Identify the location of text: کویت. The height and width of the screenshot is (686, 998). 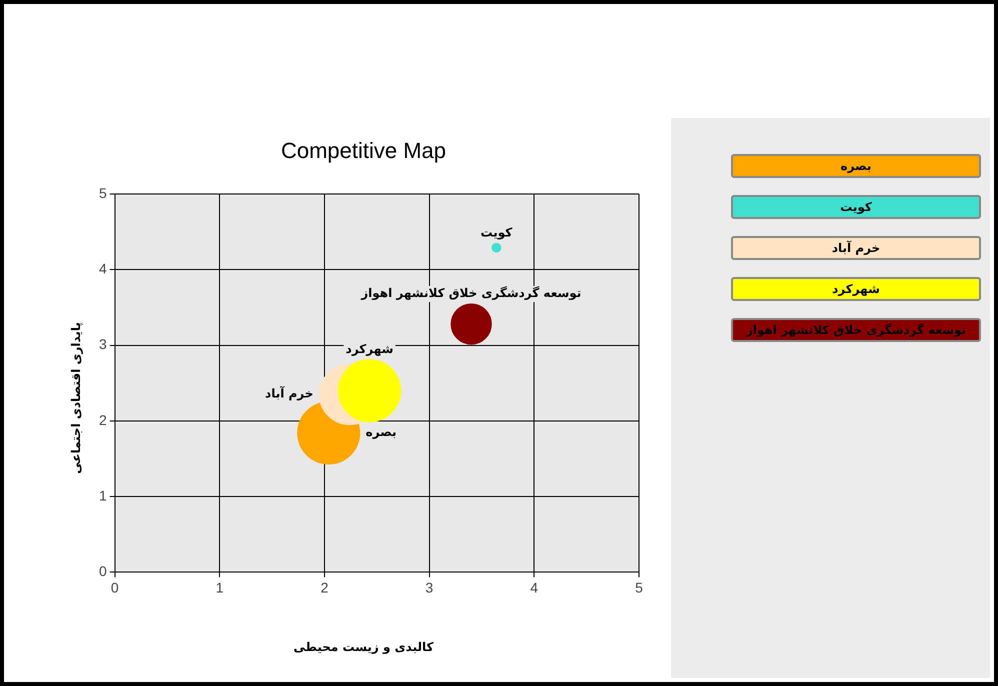
(856, 207).